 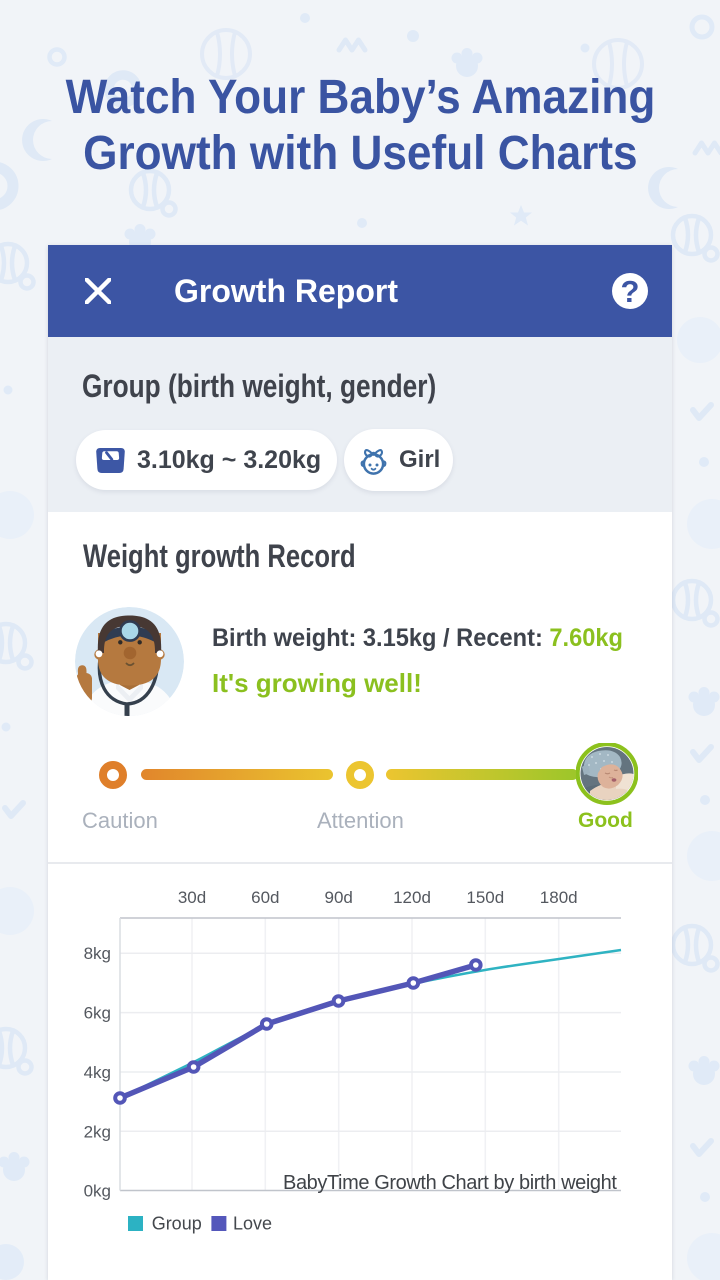 What do you see at coordinates (97, 1072) in the screenshot?
I see `svg-text: 4kg` at bounding box center [97, 1072].